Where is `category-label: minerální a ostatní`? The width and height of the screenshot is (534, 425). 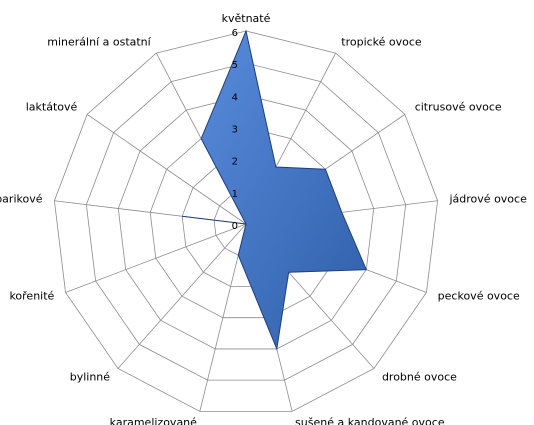
category-label: minerální a ostatní is located at coordinates (99, 41).